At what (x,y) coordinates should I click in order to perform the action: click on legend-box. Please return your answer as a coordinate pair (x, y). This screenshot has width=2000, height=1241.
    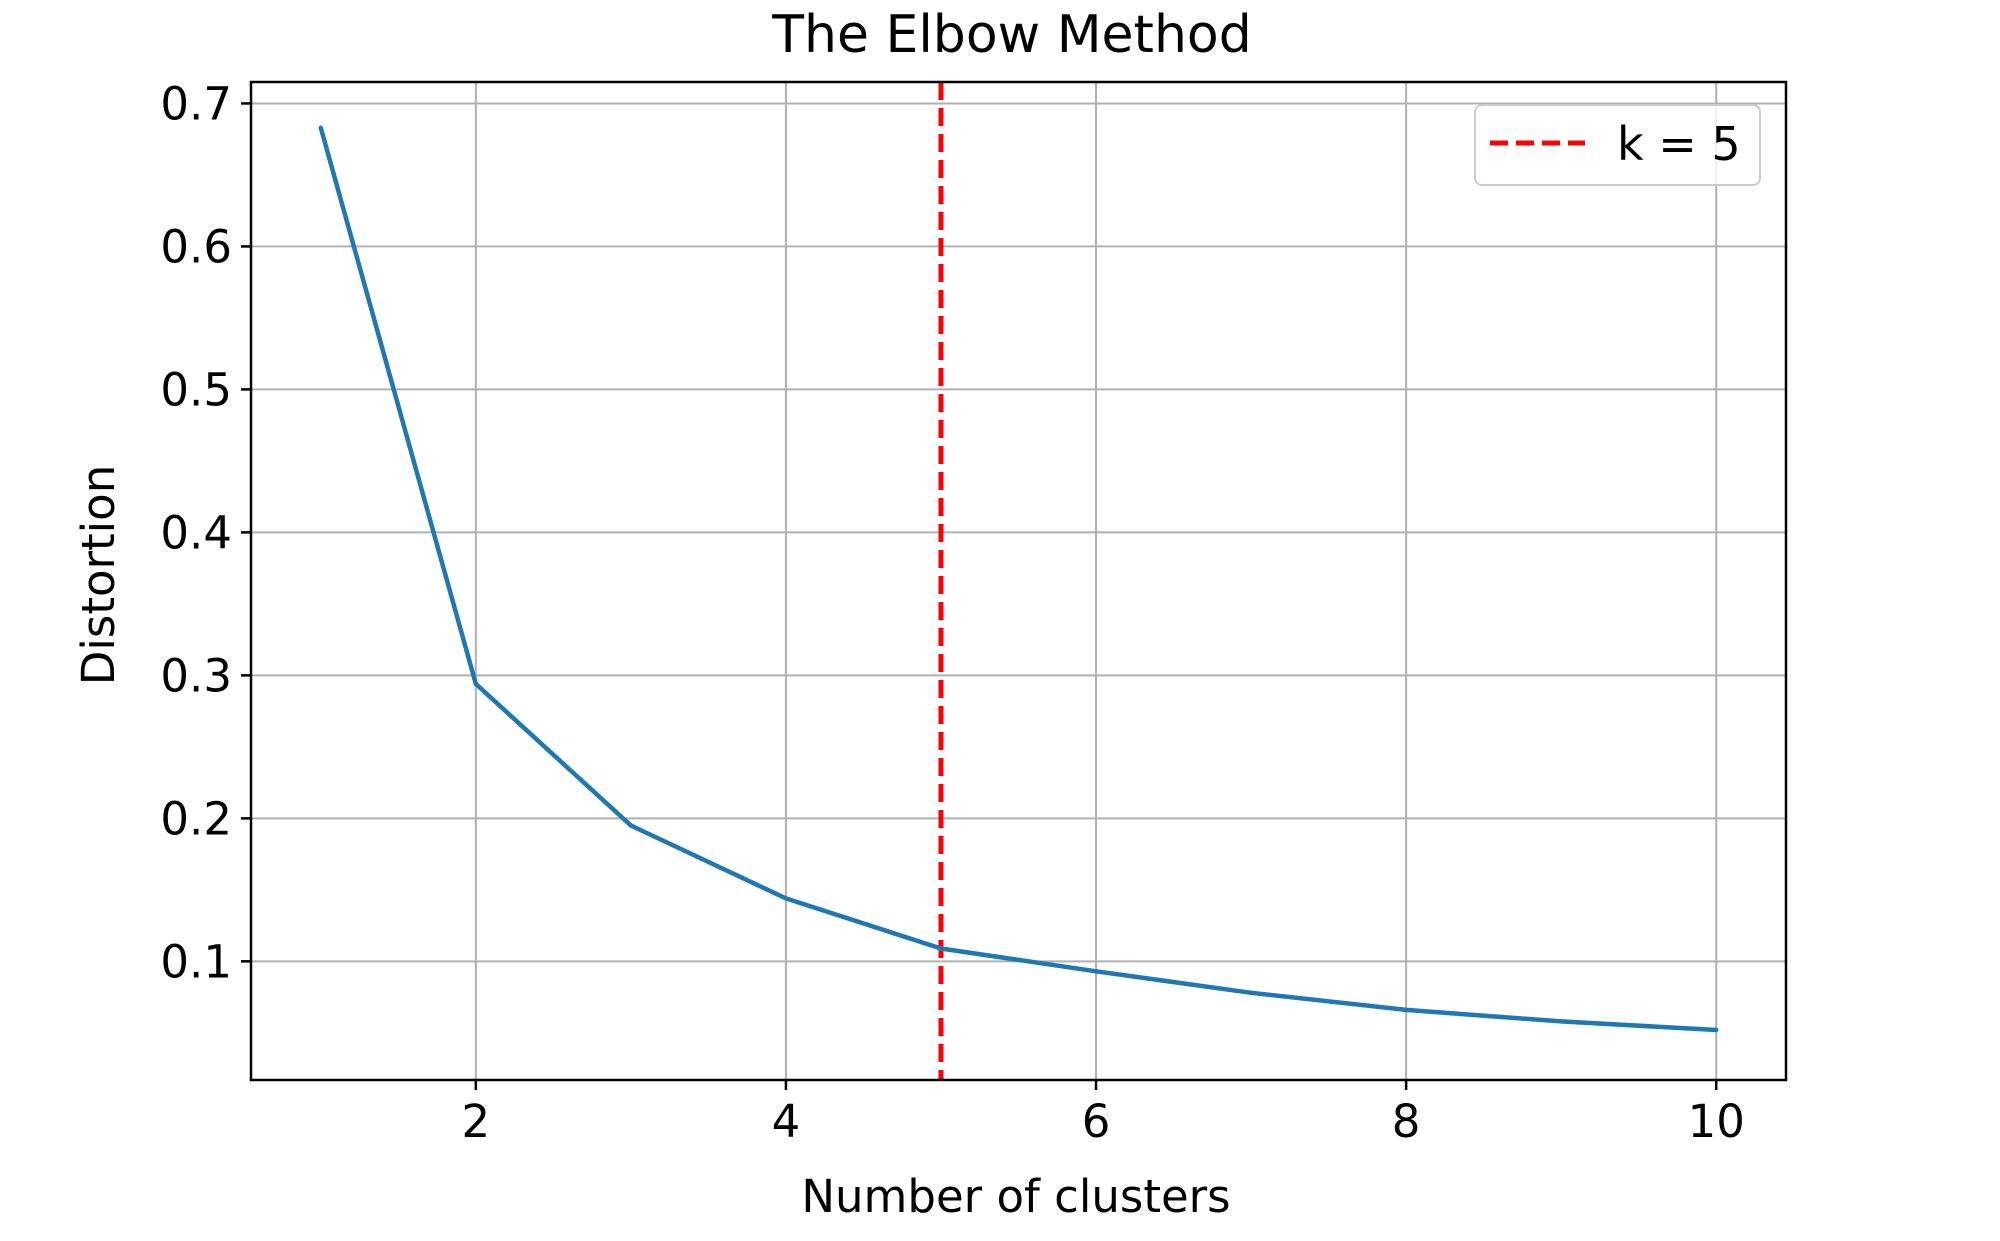
    Looking at the image, I should click on (1617, 145).